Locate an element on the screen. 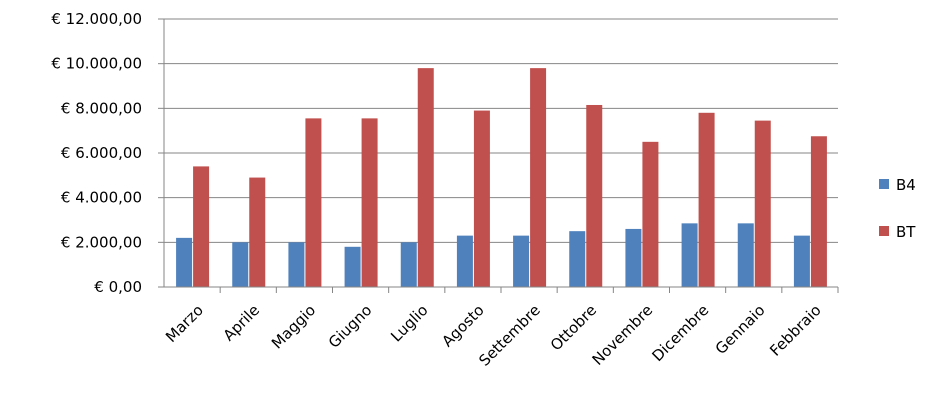  bar-bt-settembre is located at coordinates (538, 177).